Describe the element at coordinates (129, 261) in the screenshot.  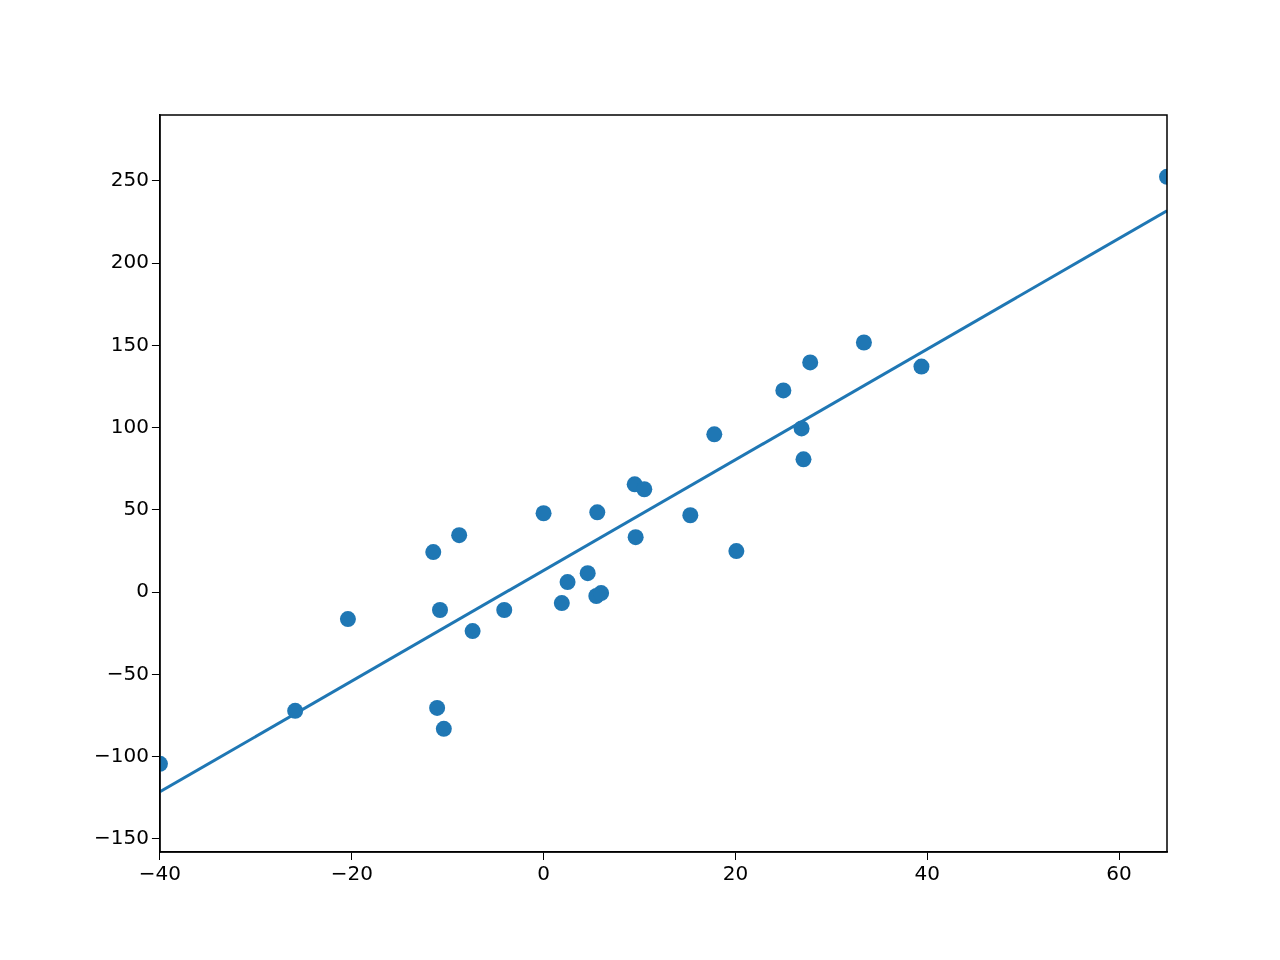
I see `y-tick-label: 200` at that location.